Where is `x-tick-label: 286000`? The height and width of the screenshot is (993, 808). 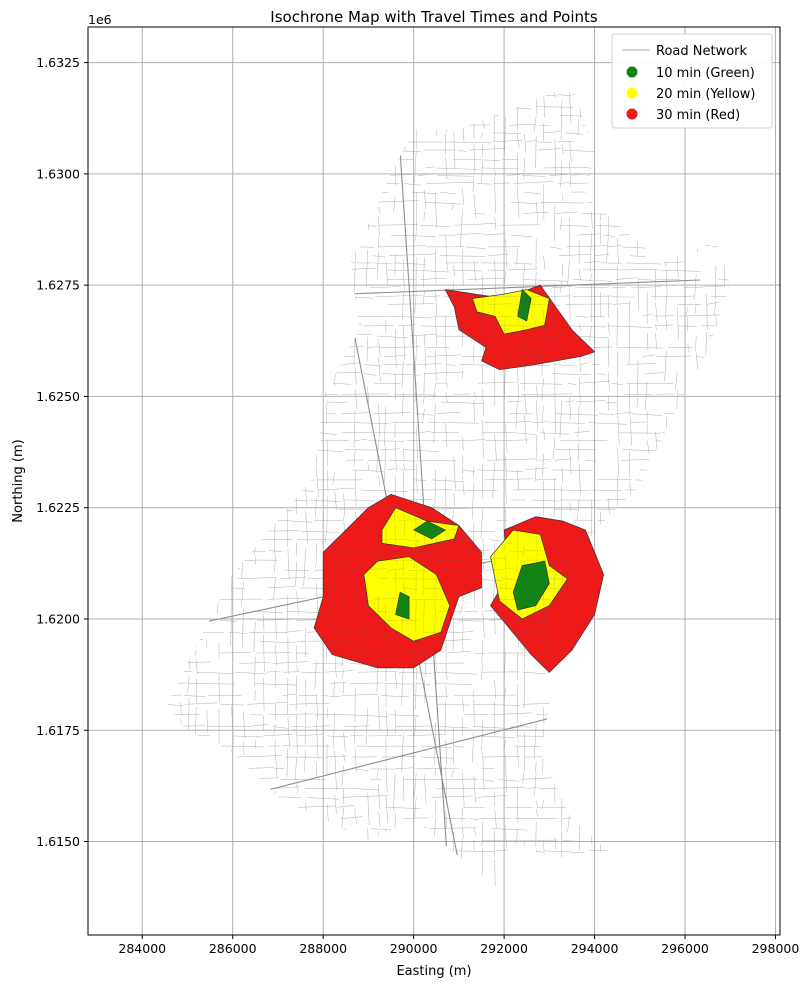
x-tick-label: 286000 is located at coordinates (233, 948).